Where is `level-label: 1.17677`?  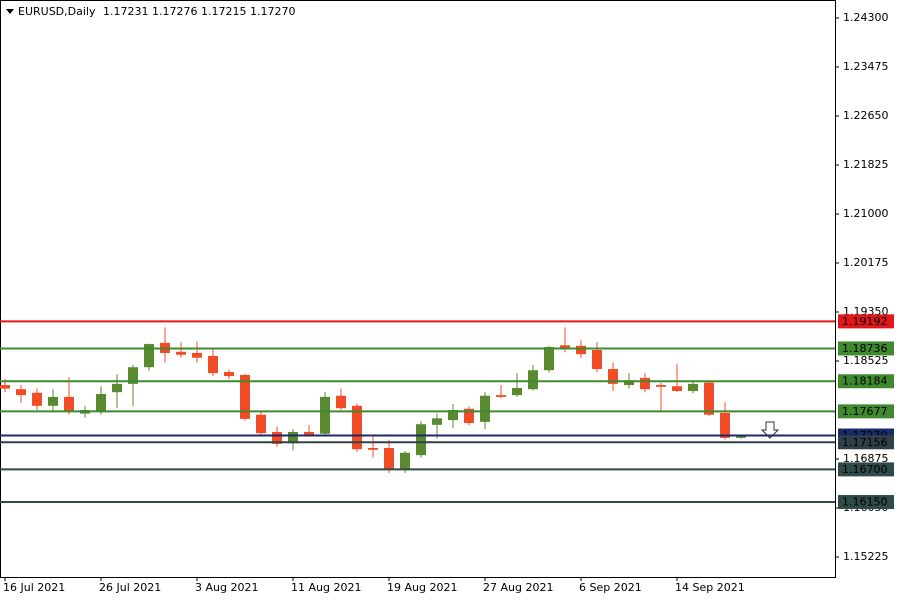 level-label: 1.17677 is located at coordinates (865, 411).